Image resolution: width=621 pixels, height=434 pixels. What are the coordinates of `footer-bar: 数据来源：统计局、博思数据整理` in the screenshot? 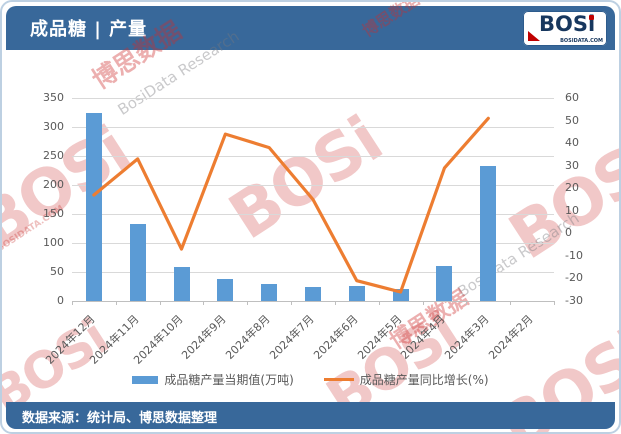 It's located at (310, 415).